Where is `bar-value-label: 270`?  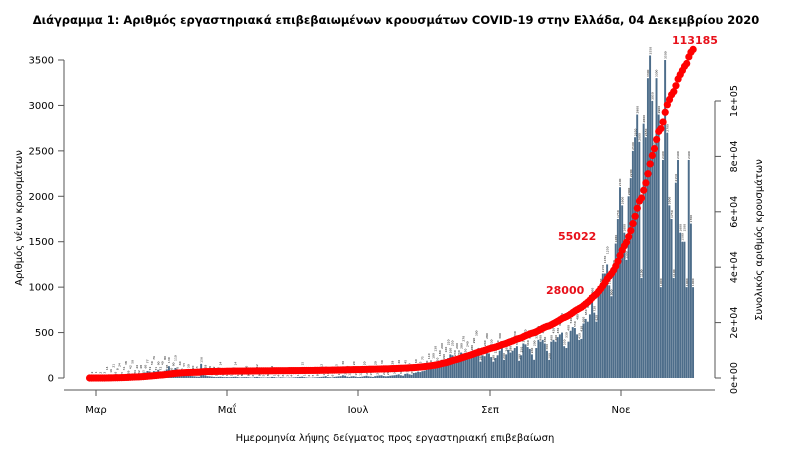
bar-value-label: 270 is located at coordinates (463, 339).